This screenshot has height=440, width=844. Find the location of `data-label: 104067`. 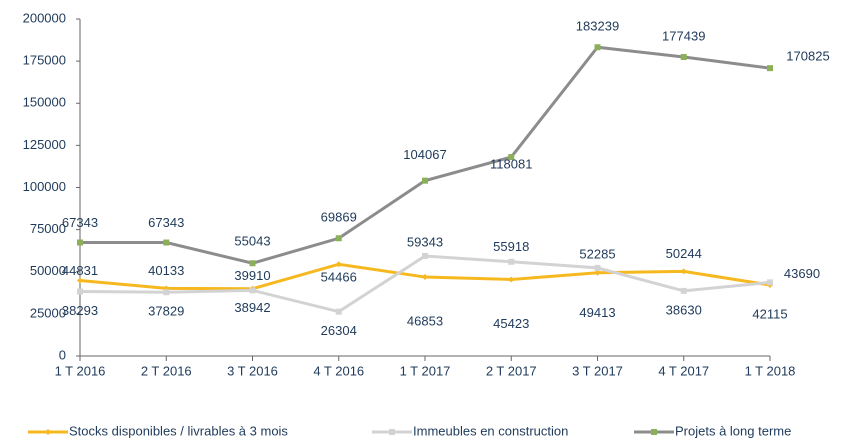

data-label: 104067 is located at coordinates (424, 154).